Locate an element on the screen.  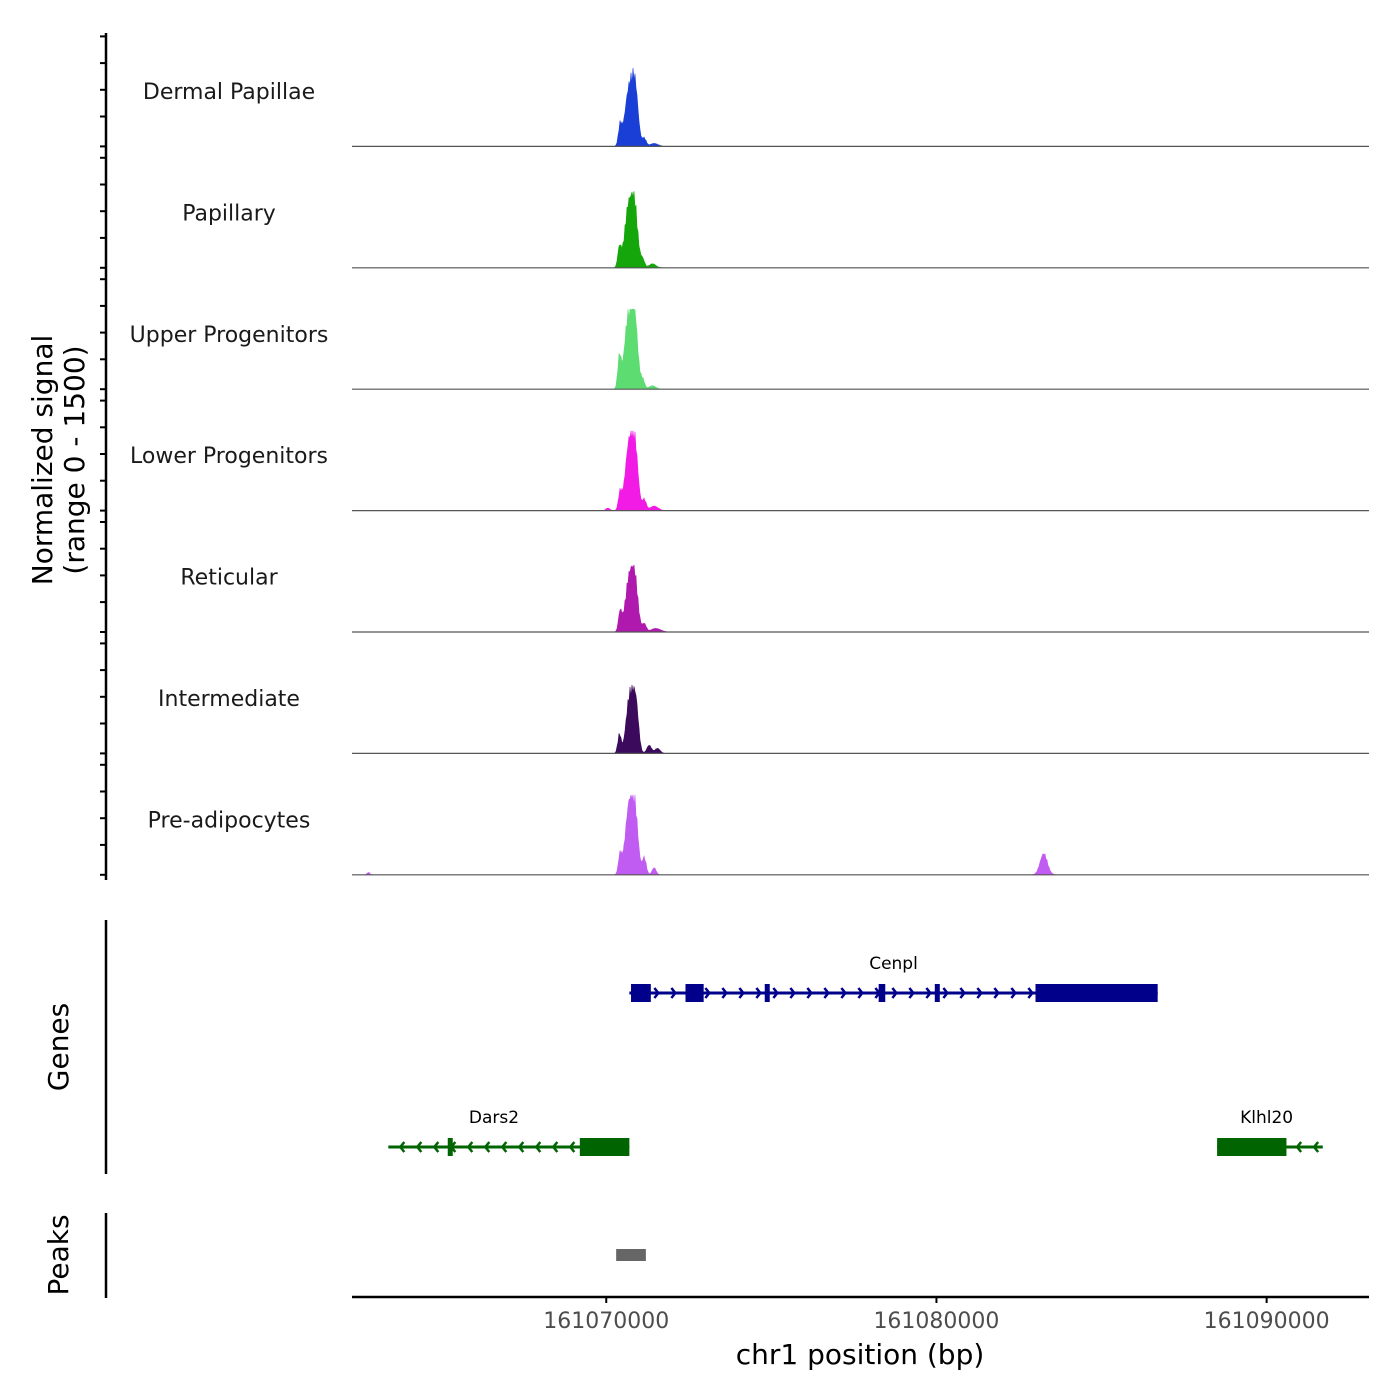
peak-region is located at coordinates (631, 1255).